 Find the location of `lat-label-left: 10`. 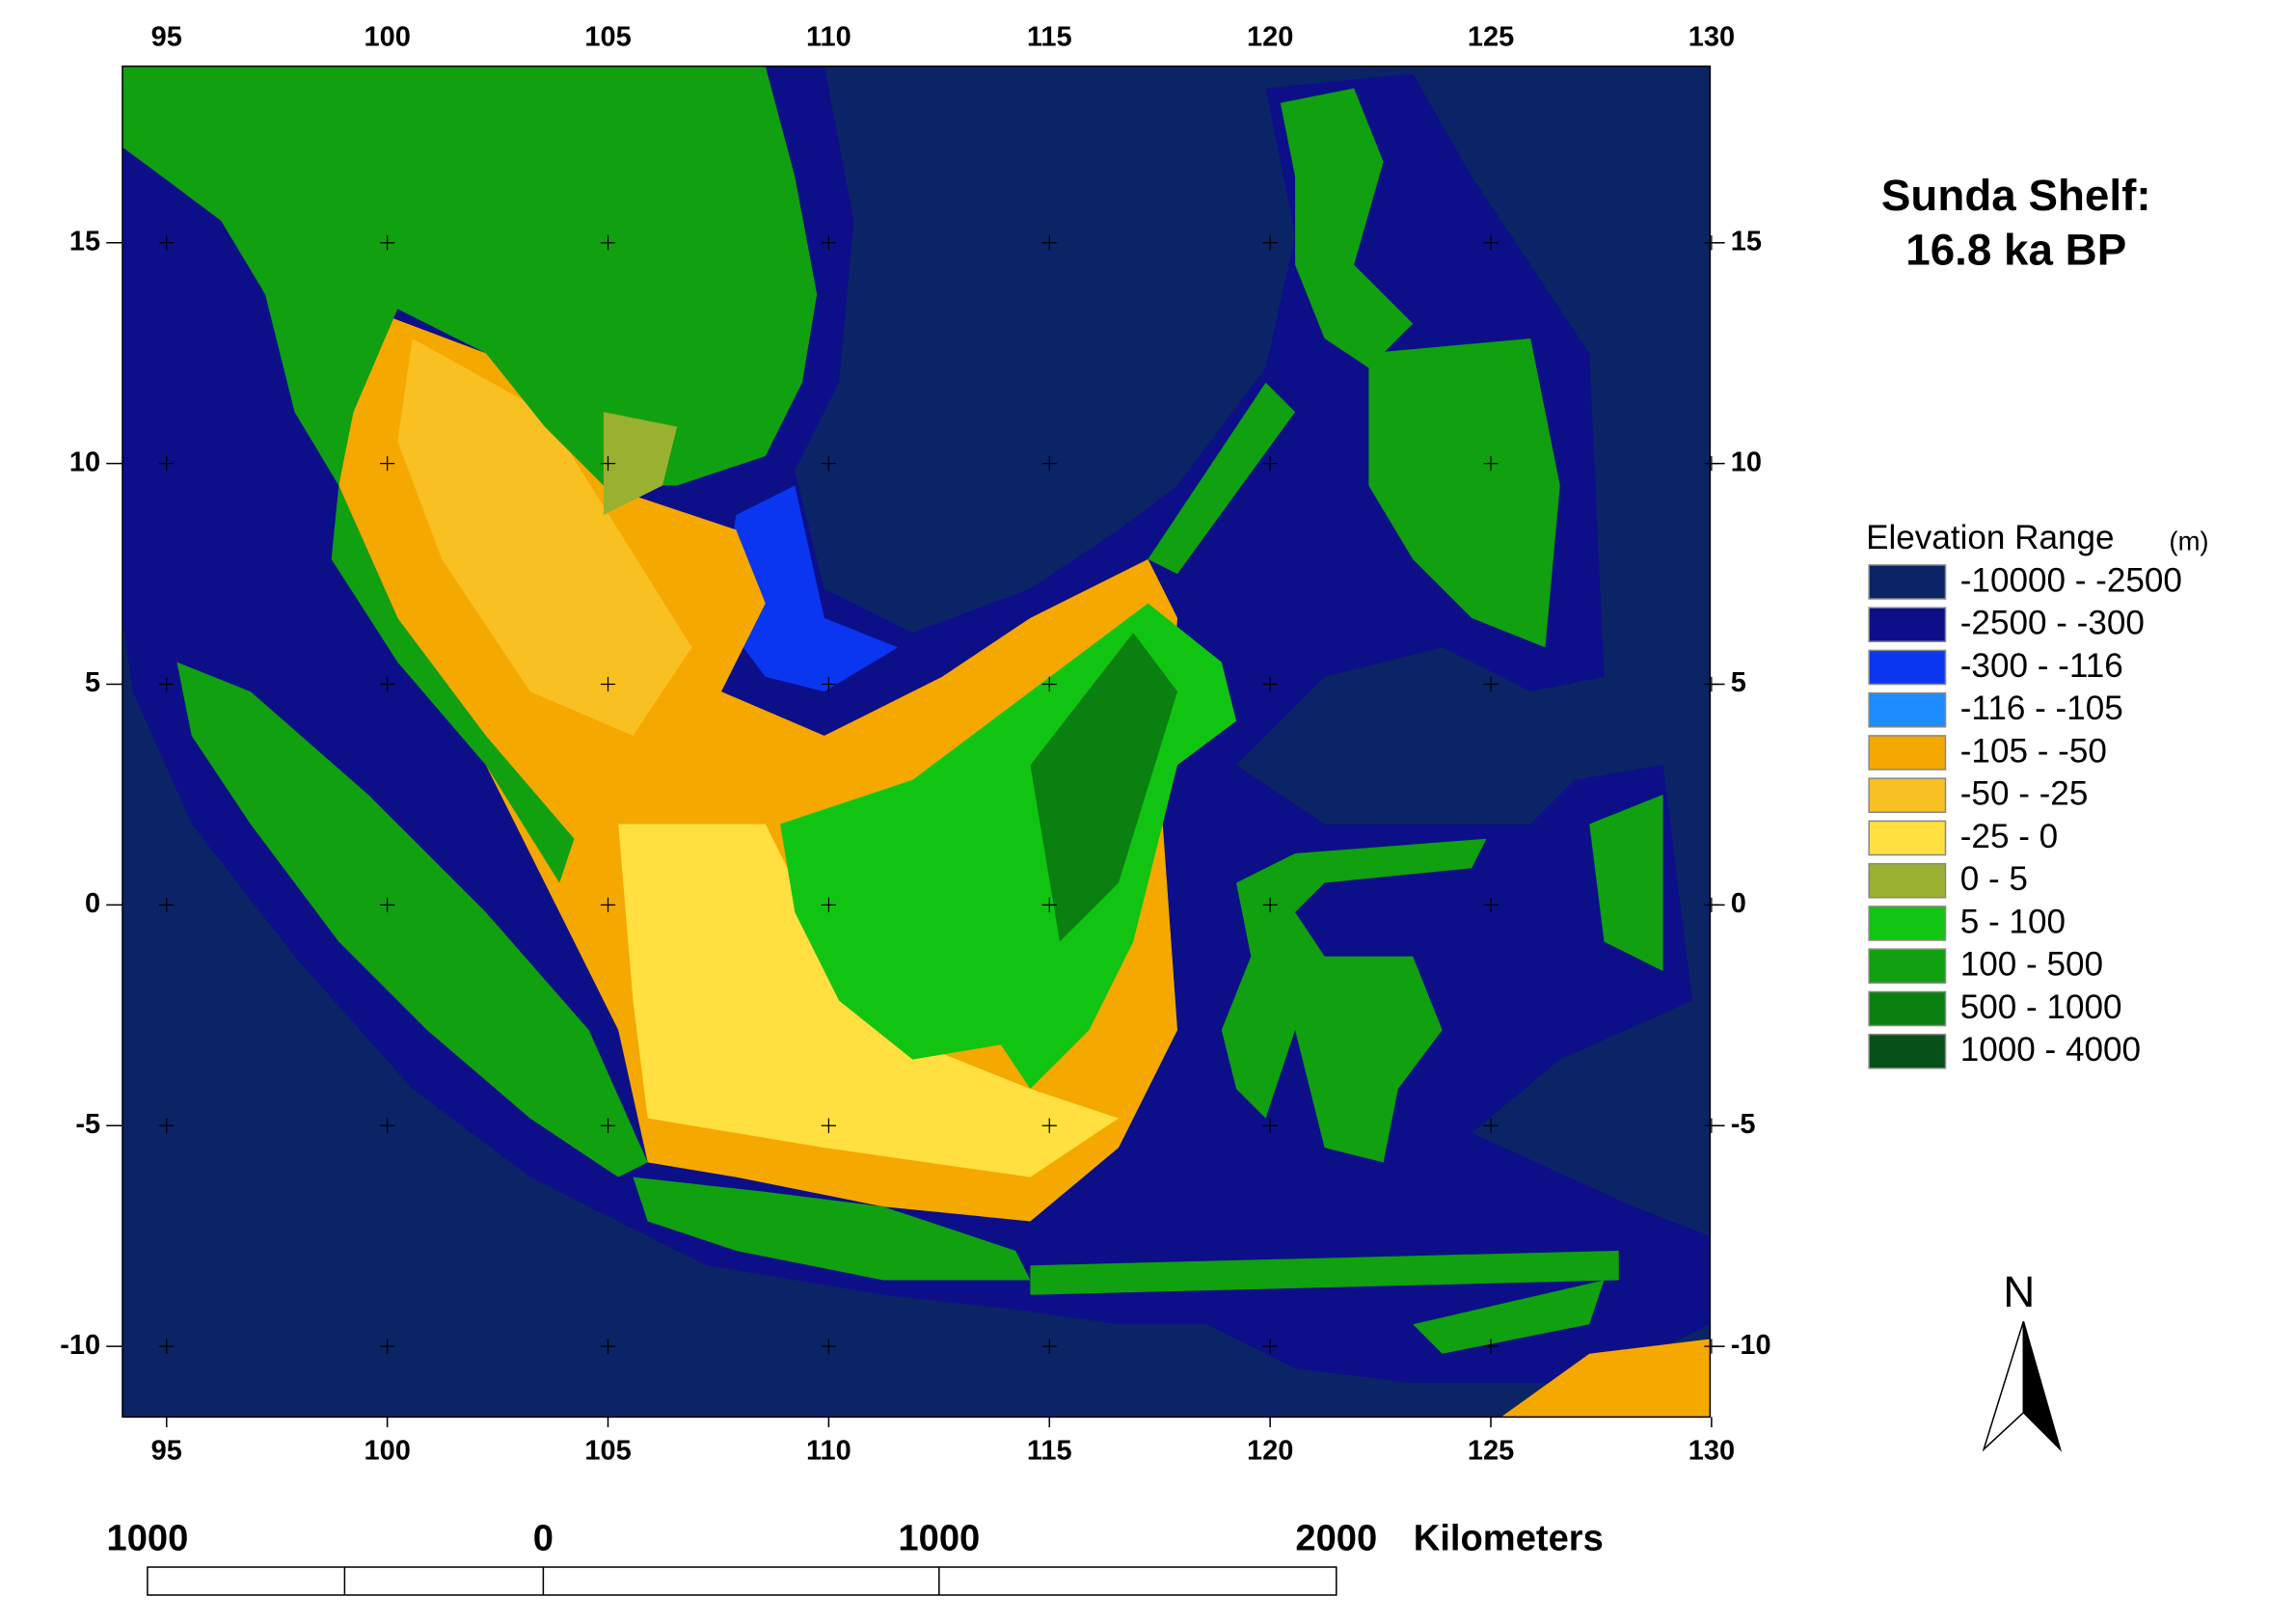

lat-label-left: 10 is located at coordinates (84, 462).